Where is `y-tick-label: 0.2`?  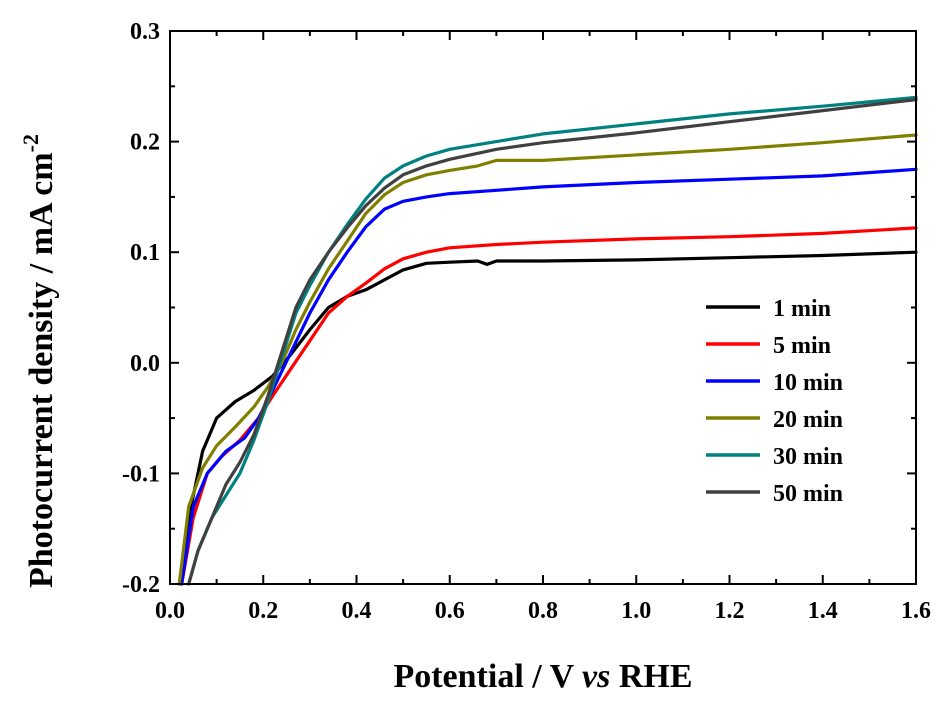
y-tick-label: 0.2 is located at coordinates (145, 143).